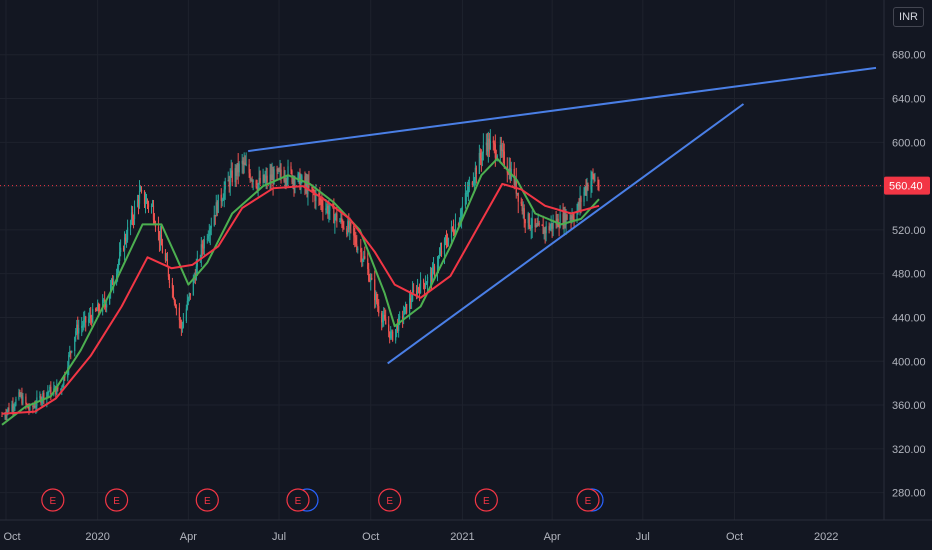 The height and width of the screenshot is (550, 932). I want to click on price-tick-label: 280.00, so click(909, 494).